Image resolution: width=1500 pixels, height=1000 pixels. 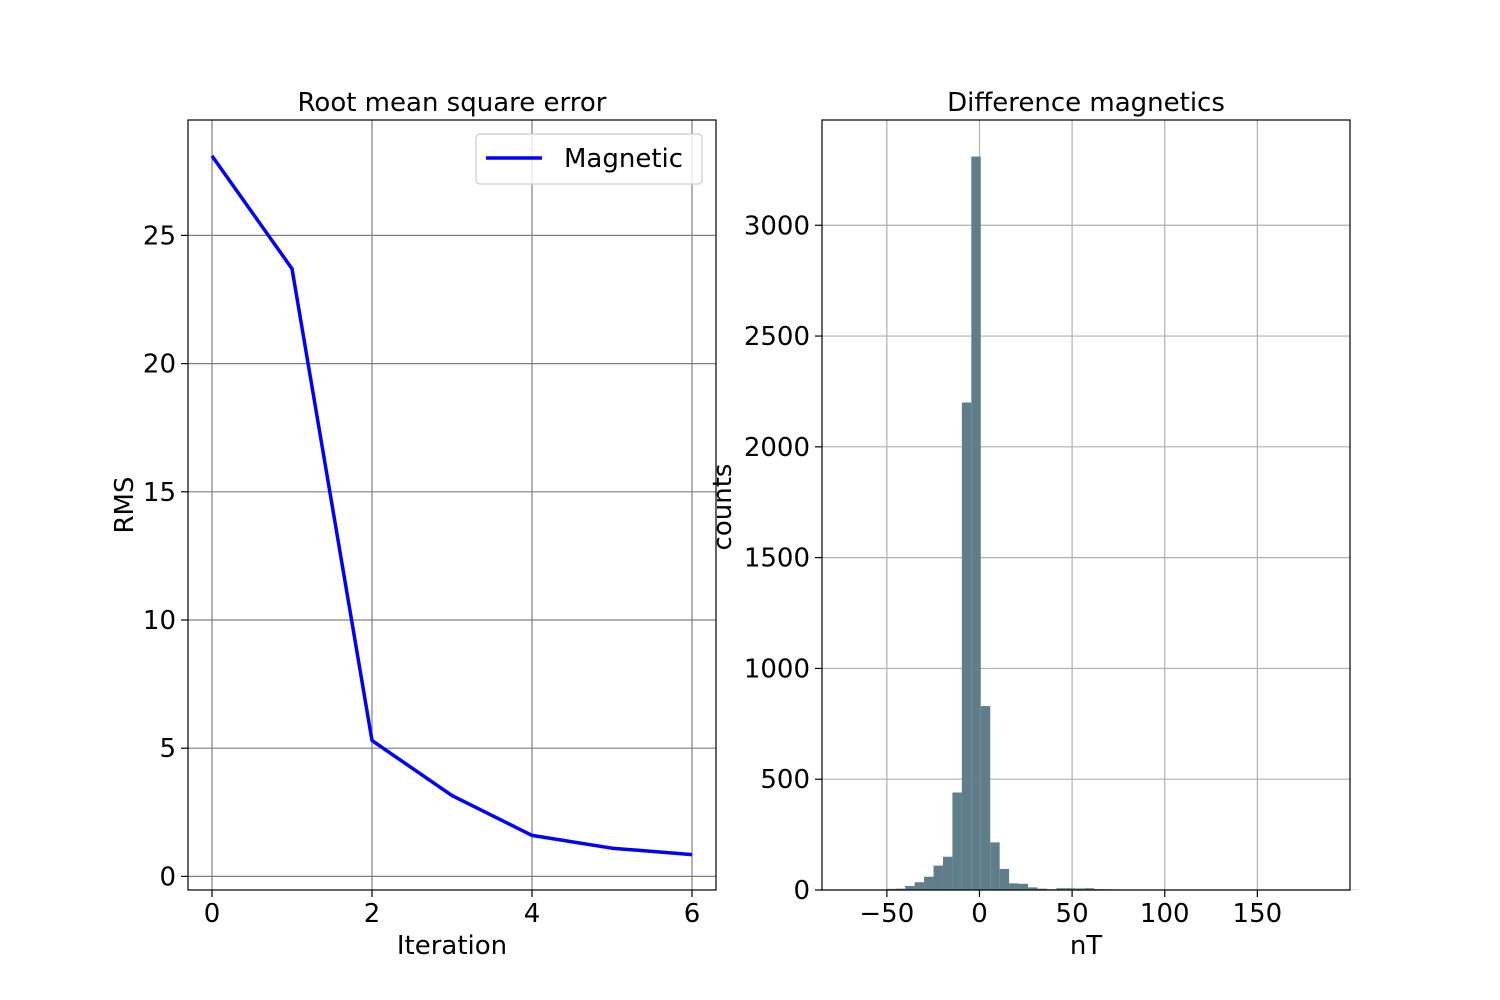 I want to click on legend-box, so click(x=589, y=159).